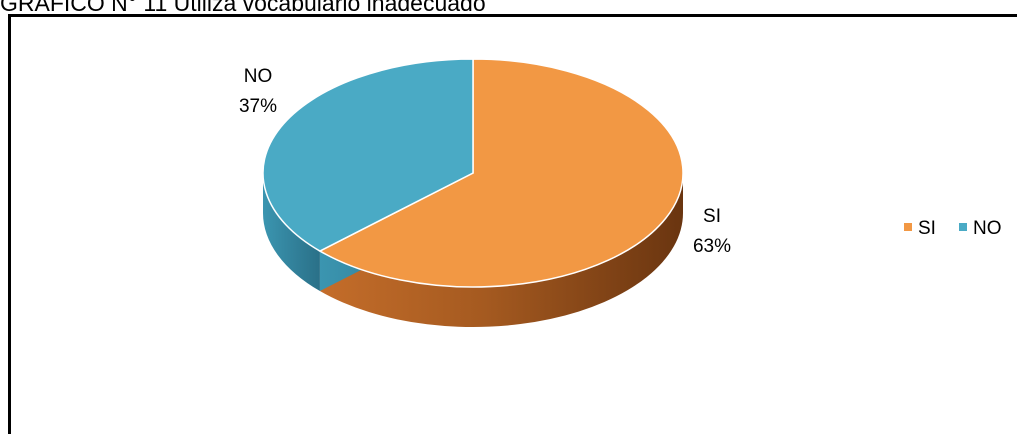 This screenshot has height=434, width=1017. What do you see at coordinates (927, 228) in the screenshot?
I see `legend-label-si: SI` at bounding box center [927, 228].